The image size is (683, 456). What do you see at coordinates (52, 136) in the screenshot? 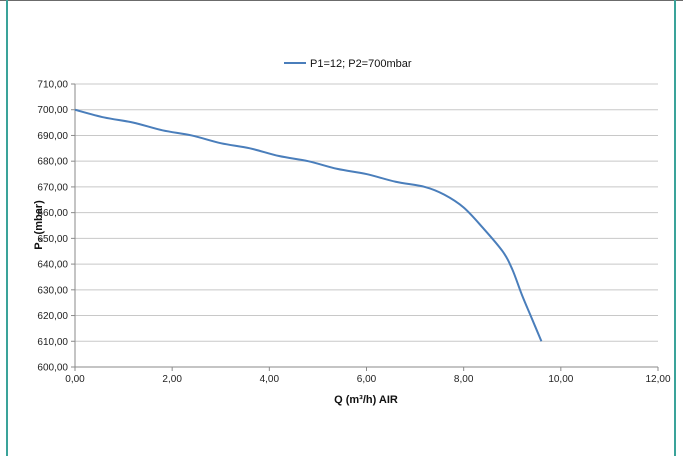
I see `y-tick-label: 690,00` at bounding box center [52, 136].